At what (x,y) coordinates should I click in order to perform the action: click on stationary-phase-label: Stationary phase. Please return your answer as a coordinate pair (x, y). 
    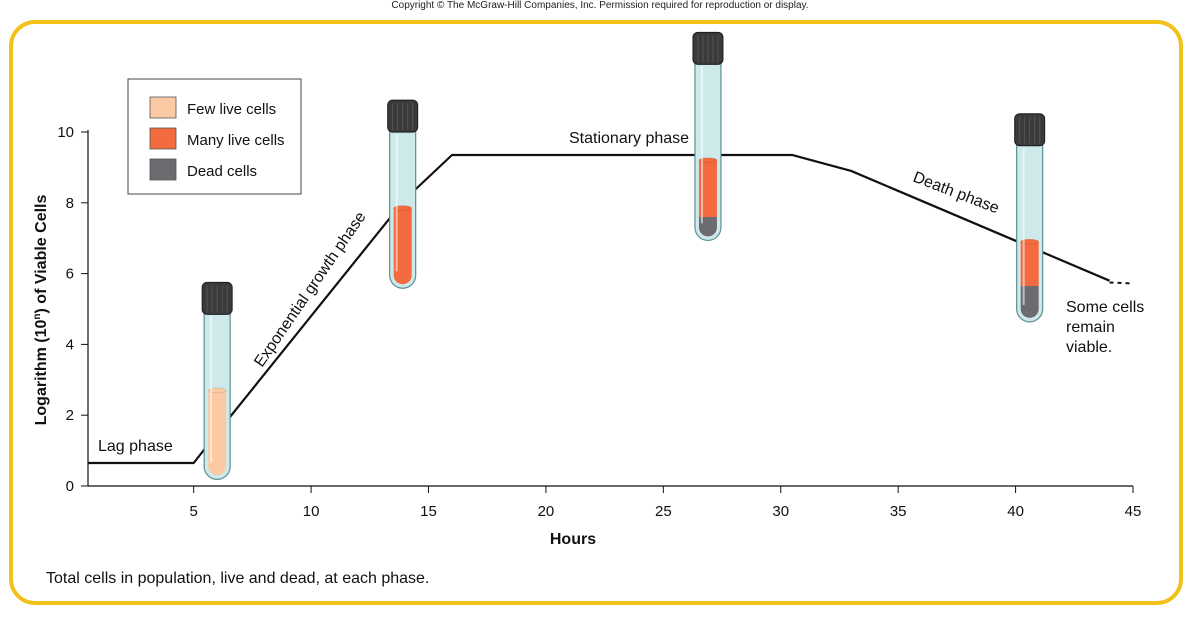
    Looking at the image, I should click on (629, 138).